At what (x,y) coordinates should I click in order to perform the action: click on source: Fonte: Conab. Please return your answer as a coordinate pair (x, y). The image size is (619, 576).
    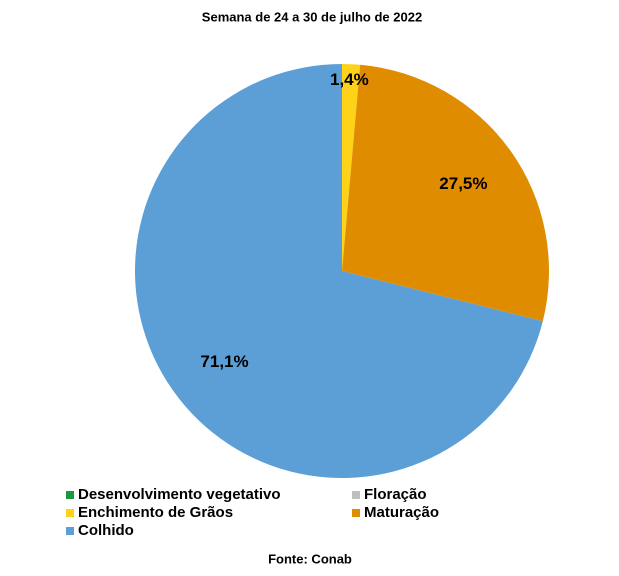
    Looking at the image, I should click on (310, 558).